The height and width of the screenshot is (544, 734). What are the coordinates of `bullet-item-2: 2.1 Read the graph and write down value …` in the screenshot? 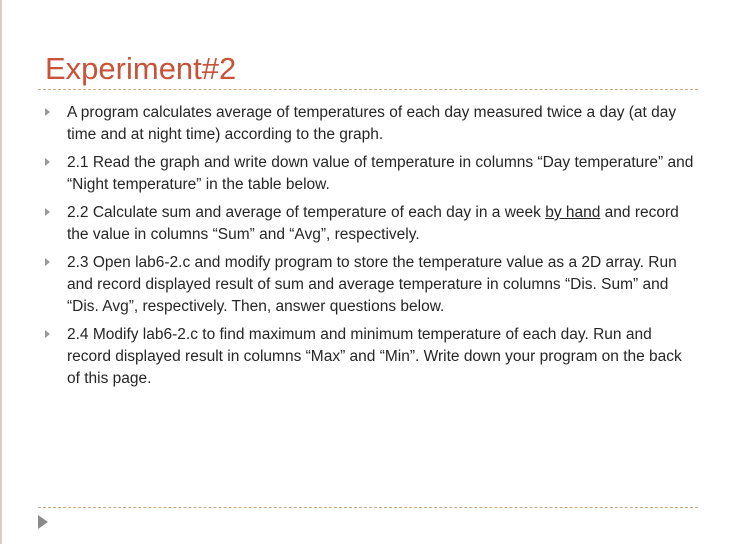 It's located at (370, 174).